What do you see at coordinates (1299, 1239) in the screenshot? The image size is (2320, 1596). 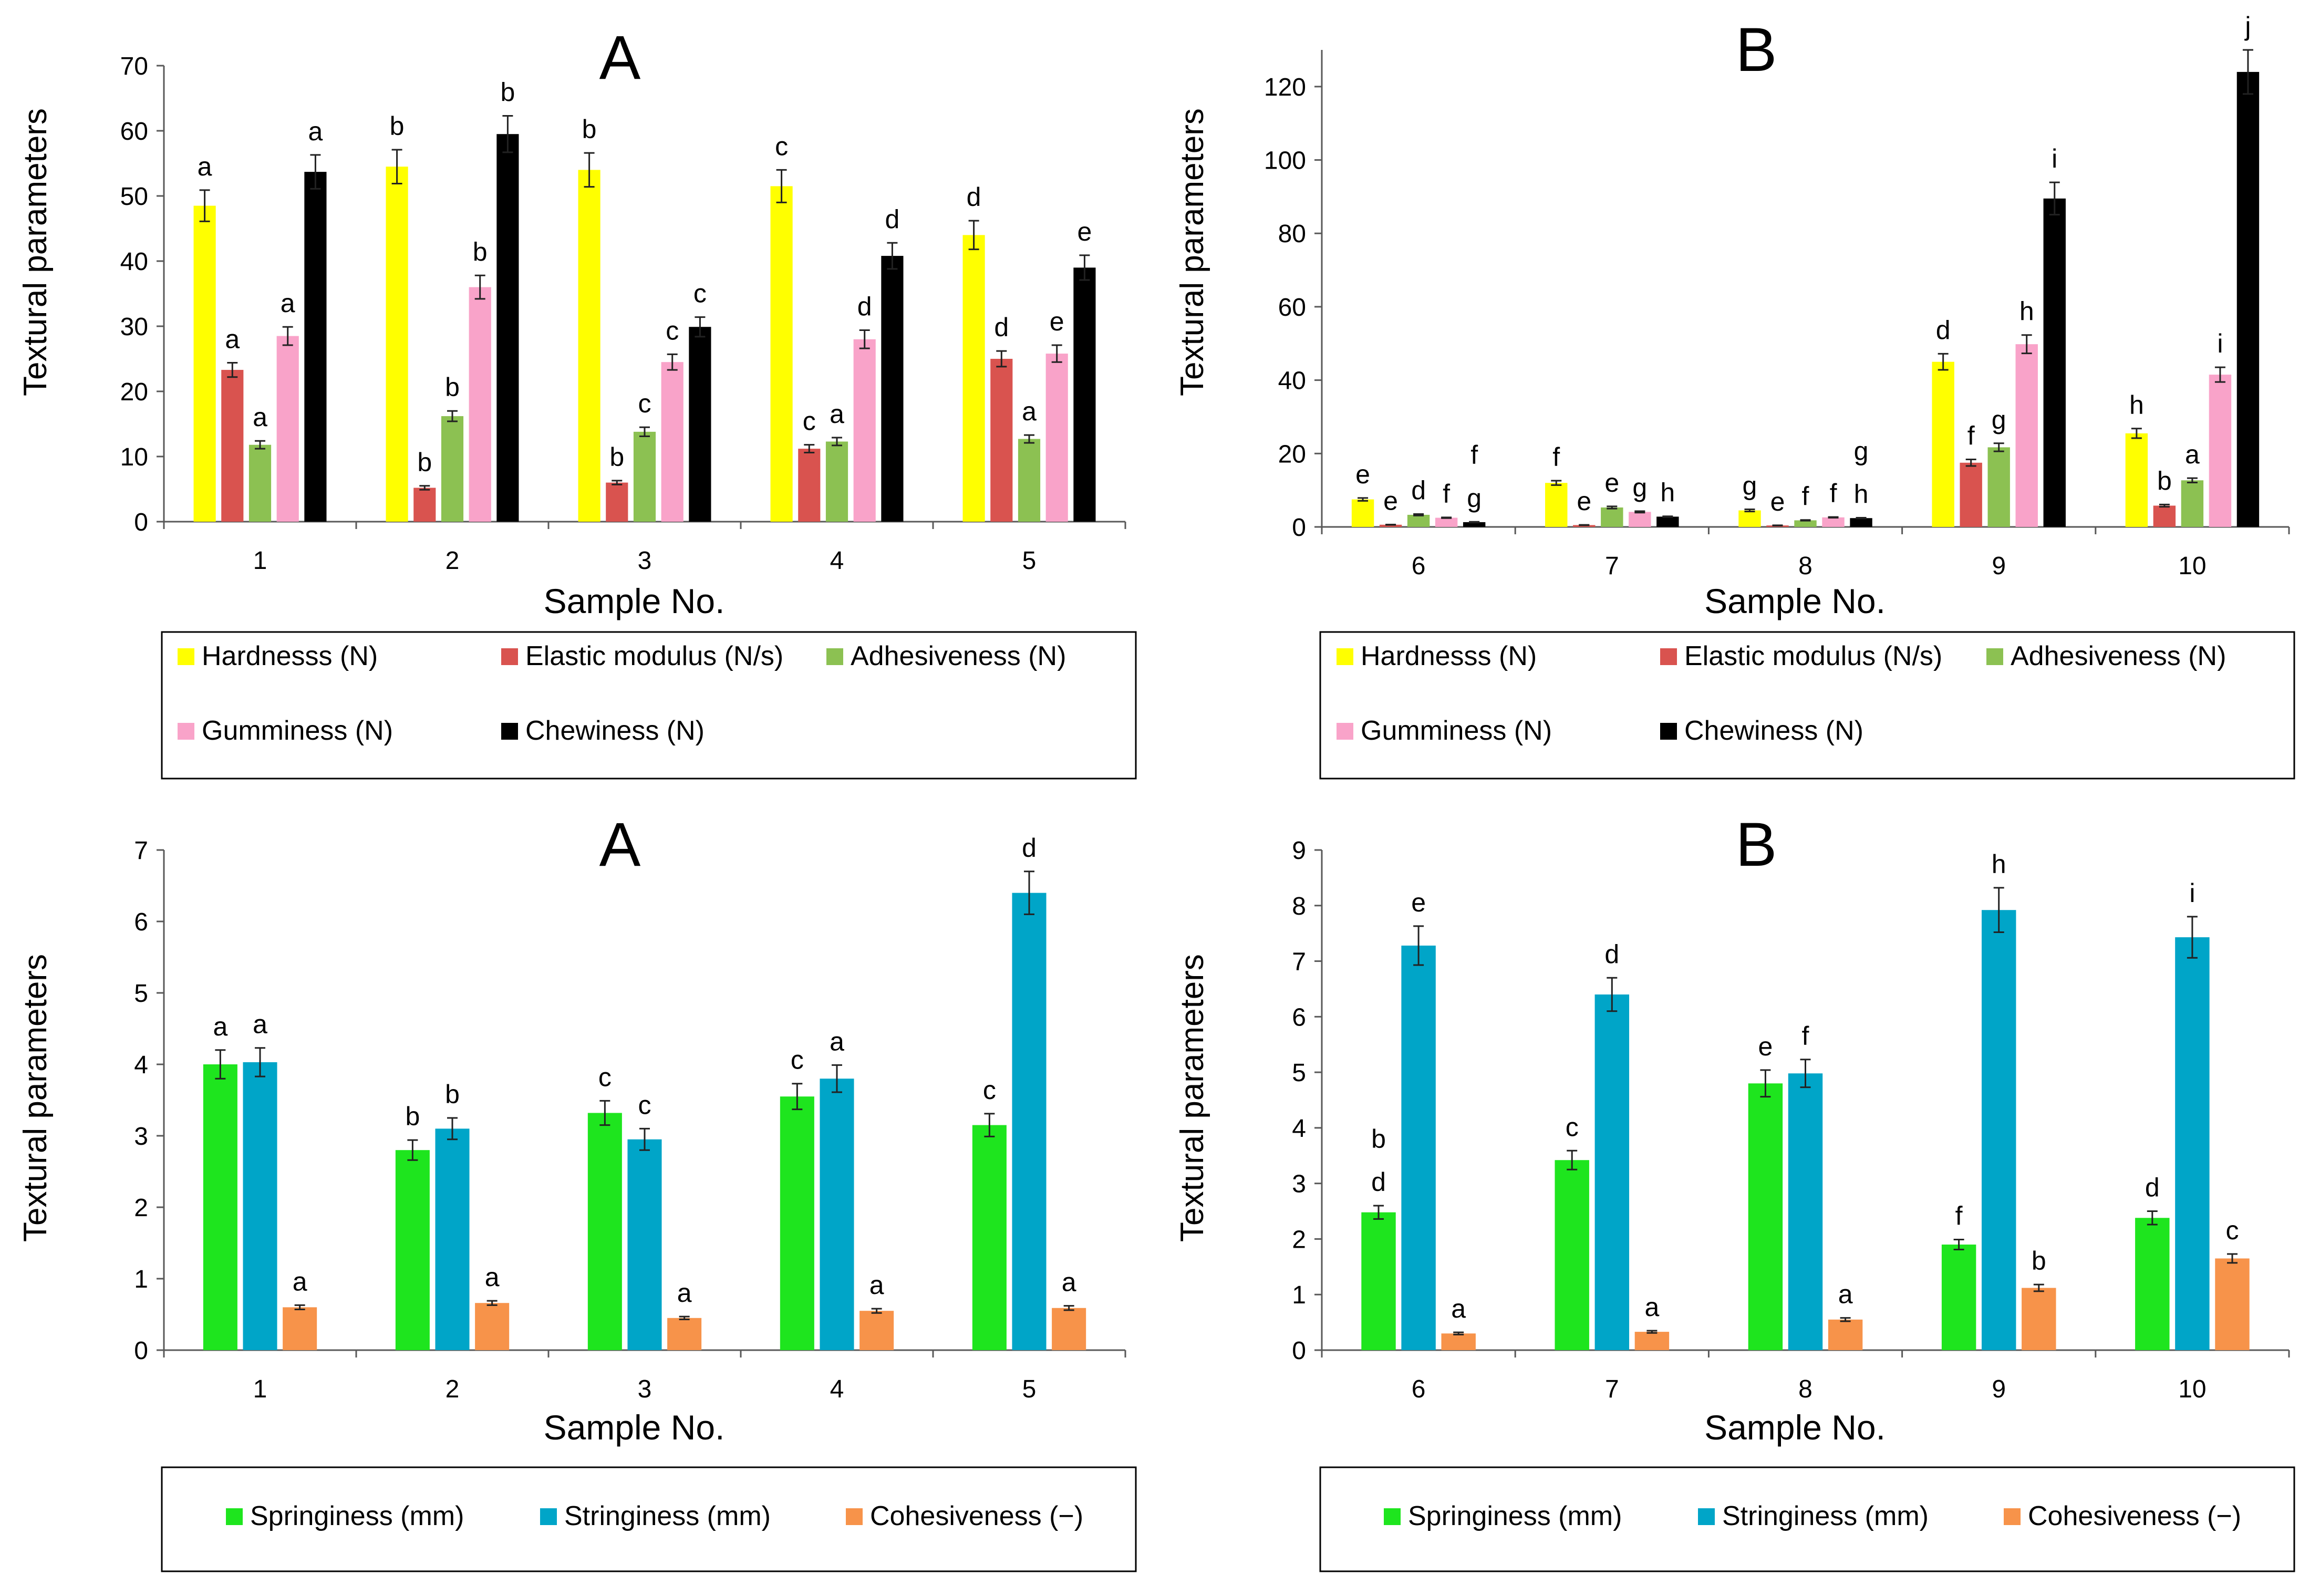 I see `y-tick-label: 2` at bounding box center [1299, 1239].